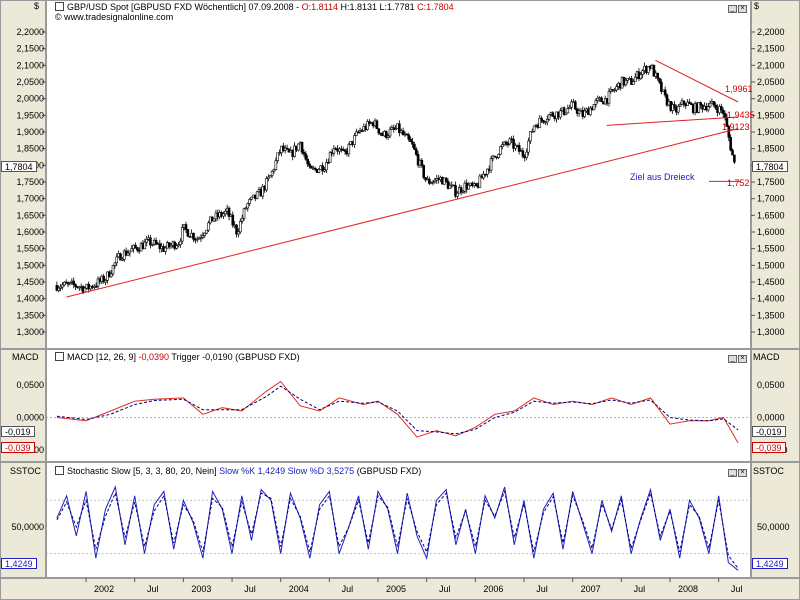 The width and height of the screenshot is (800, 600). I want to click on price-tick-label-right: 1,6000, so click(771, 232).